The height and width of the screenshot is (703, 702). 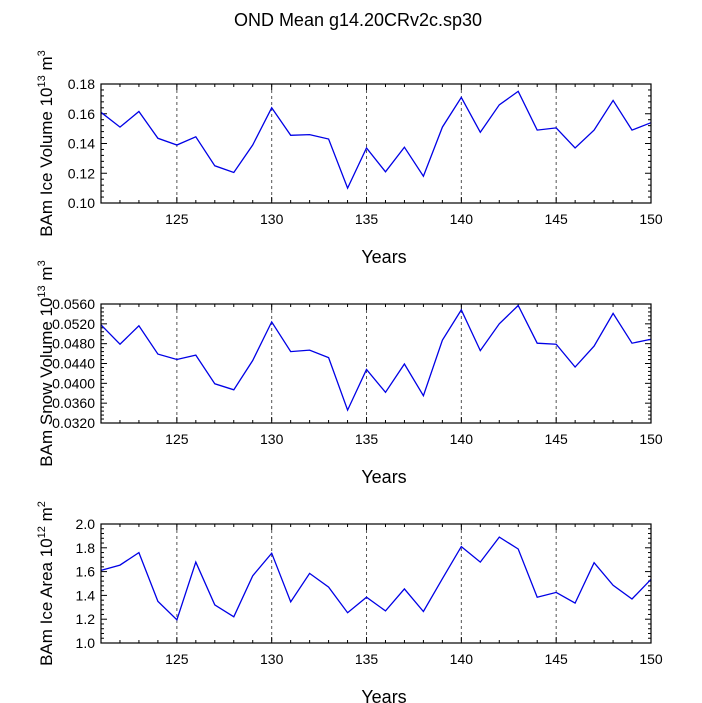 What do you see at coordinates (86, 643) in the screenshot?
I see `y-tick-label: 1.0` at bounding box center [86, 643].